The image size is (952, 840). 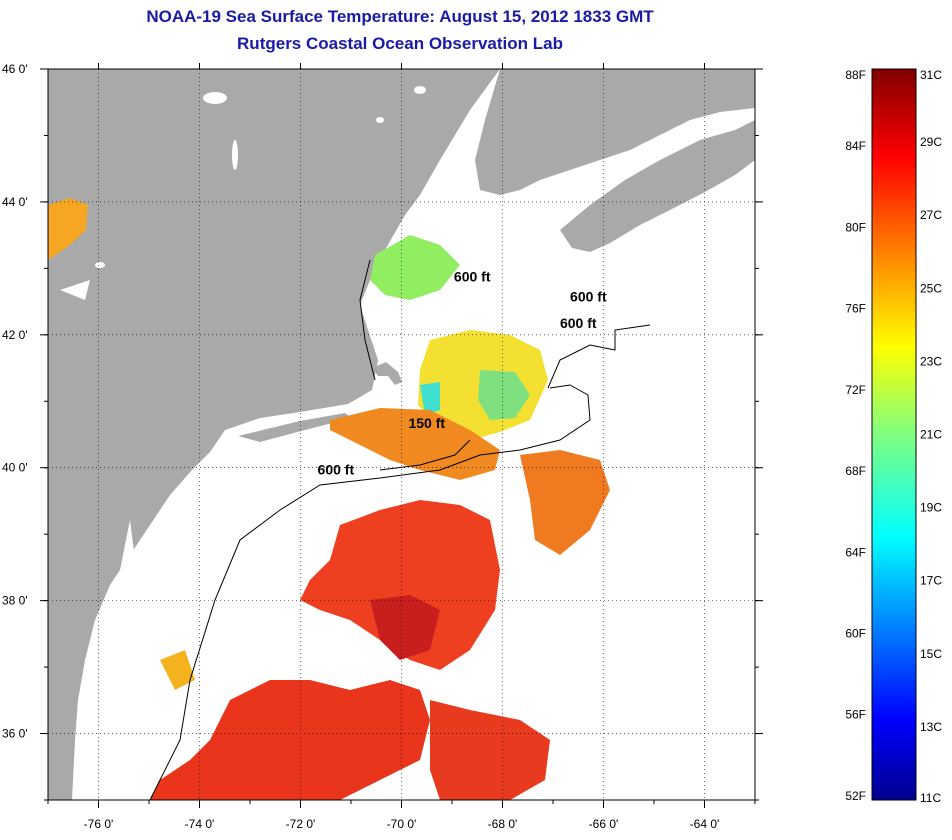 What do you see at coordinates (931, 727) in the screenshot?
I see `colorbar-c-label-9: 13C` at bounding box center [931, 727].